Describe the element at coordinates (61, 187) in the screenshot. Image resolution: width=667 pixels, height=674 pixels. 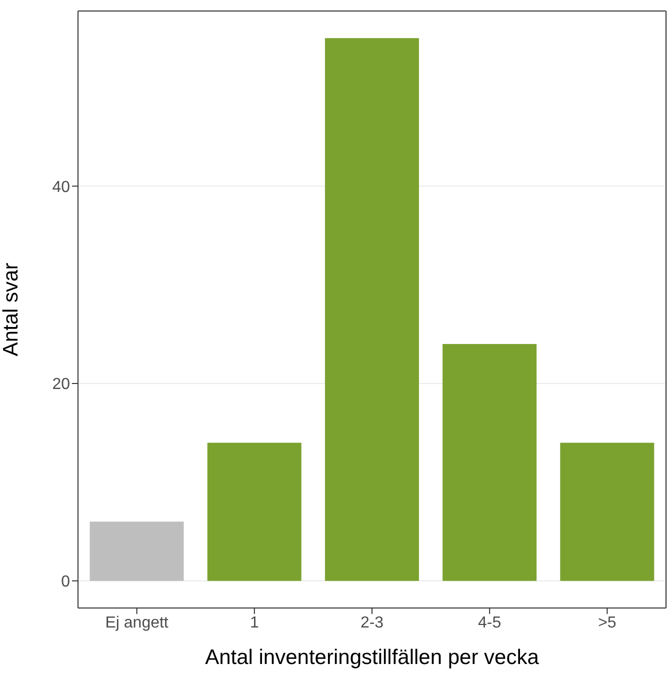
I see `y-tick-label: 40` at that location.